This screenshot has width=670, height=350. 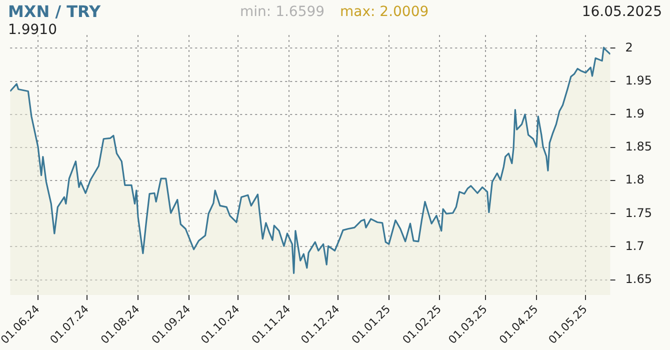 I want to click on chart-title: MXN / TRY, so click(x=54, y=11).